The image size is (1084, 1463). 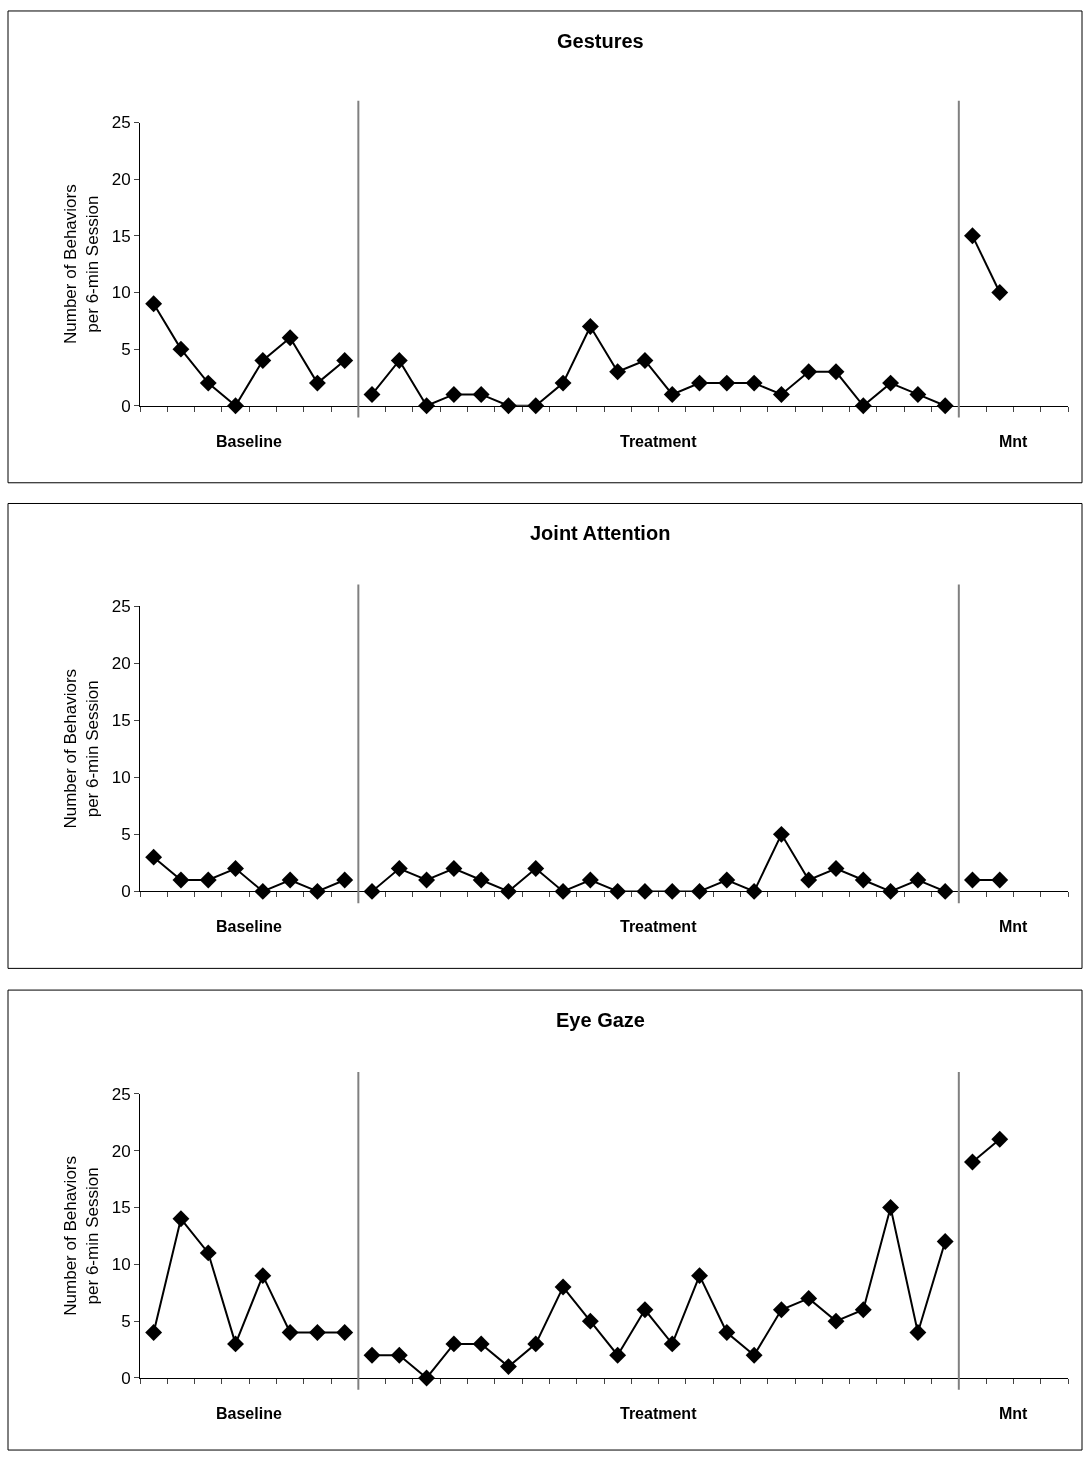 What do you see at coordinates (600, 533) in the screenshot?
I see `chart-title: Joint Attention` at bounding box center [600, 533].